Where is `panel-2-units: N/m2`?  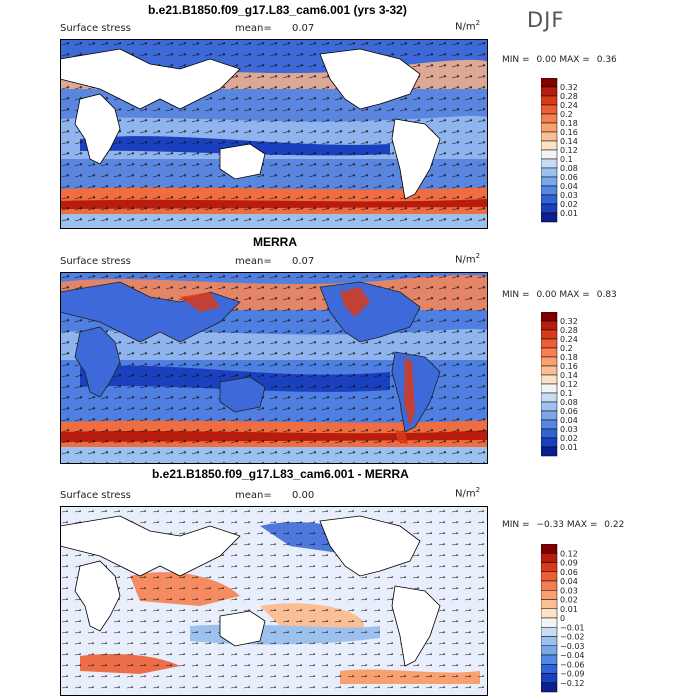 panel-2-units: N/m2 is located at coordinates (467, 258).